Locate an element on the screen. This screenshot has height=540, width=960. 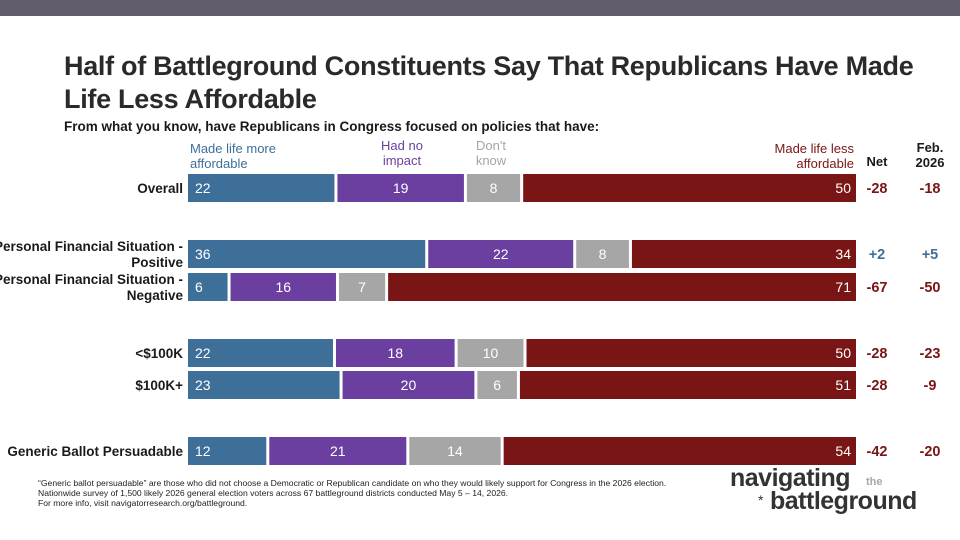
bar-value-label: 23 is located at coordinates (203, 385).